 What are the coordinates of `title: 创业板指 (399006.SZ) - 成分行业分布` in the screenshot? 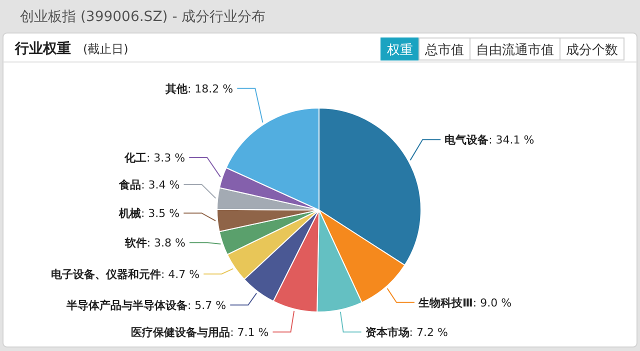 It's located at (143, 17).